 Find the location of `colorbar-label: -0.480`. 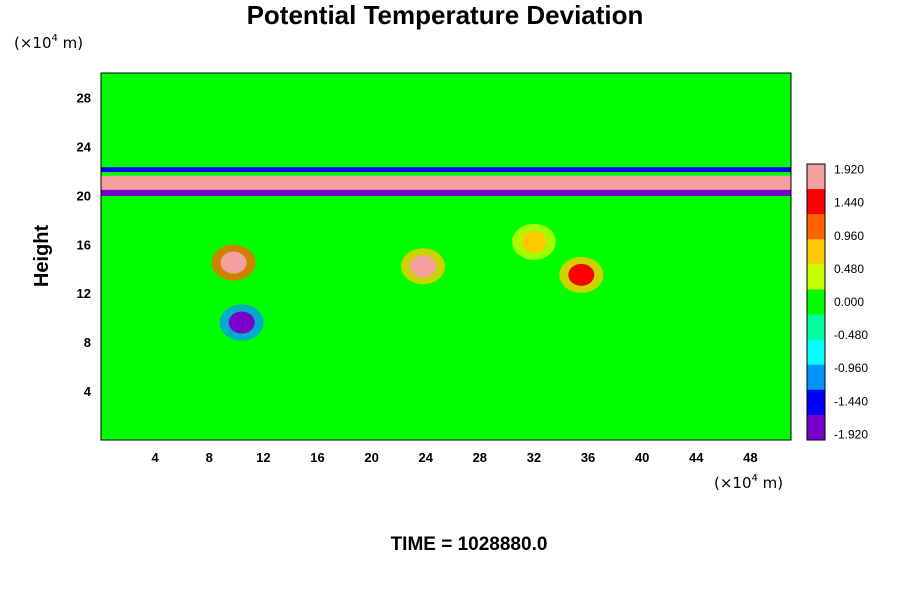

colorbar-label: -0.480 is located at coordinates (851, 335).